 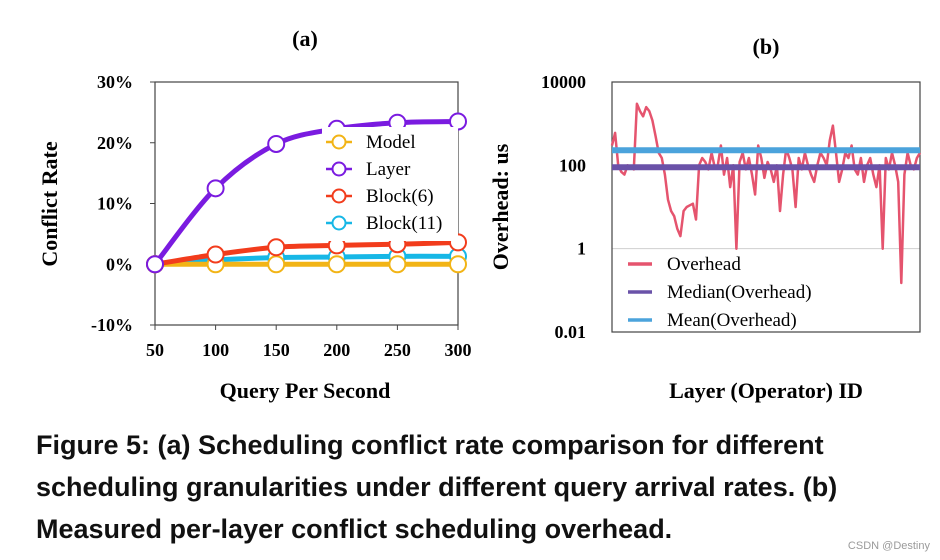 What do you see at coordinates (390, 184) in the screenshot?
I see `panel-a-legend: Model Layer Block(6) Block(11)` at bounding box center [390, 184].